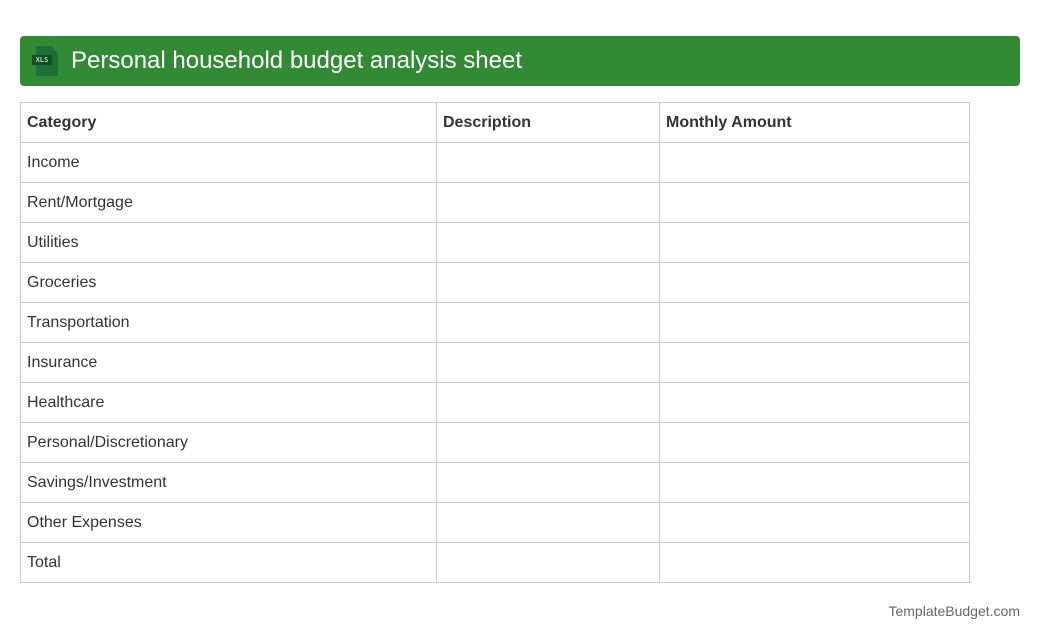 Image resolution: width=1040 pixels, height=640 pixels. What do you see at coordinates (228, 442) in the screenshot?
I see `category-cell: Personal/Discretionary` at bounding box center [228, 442].